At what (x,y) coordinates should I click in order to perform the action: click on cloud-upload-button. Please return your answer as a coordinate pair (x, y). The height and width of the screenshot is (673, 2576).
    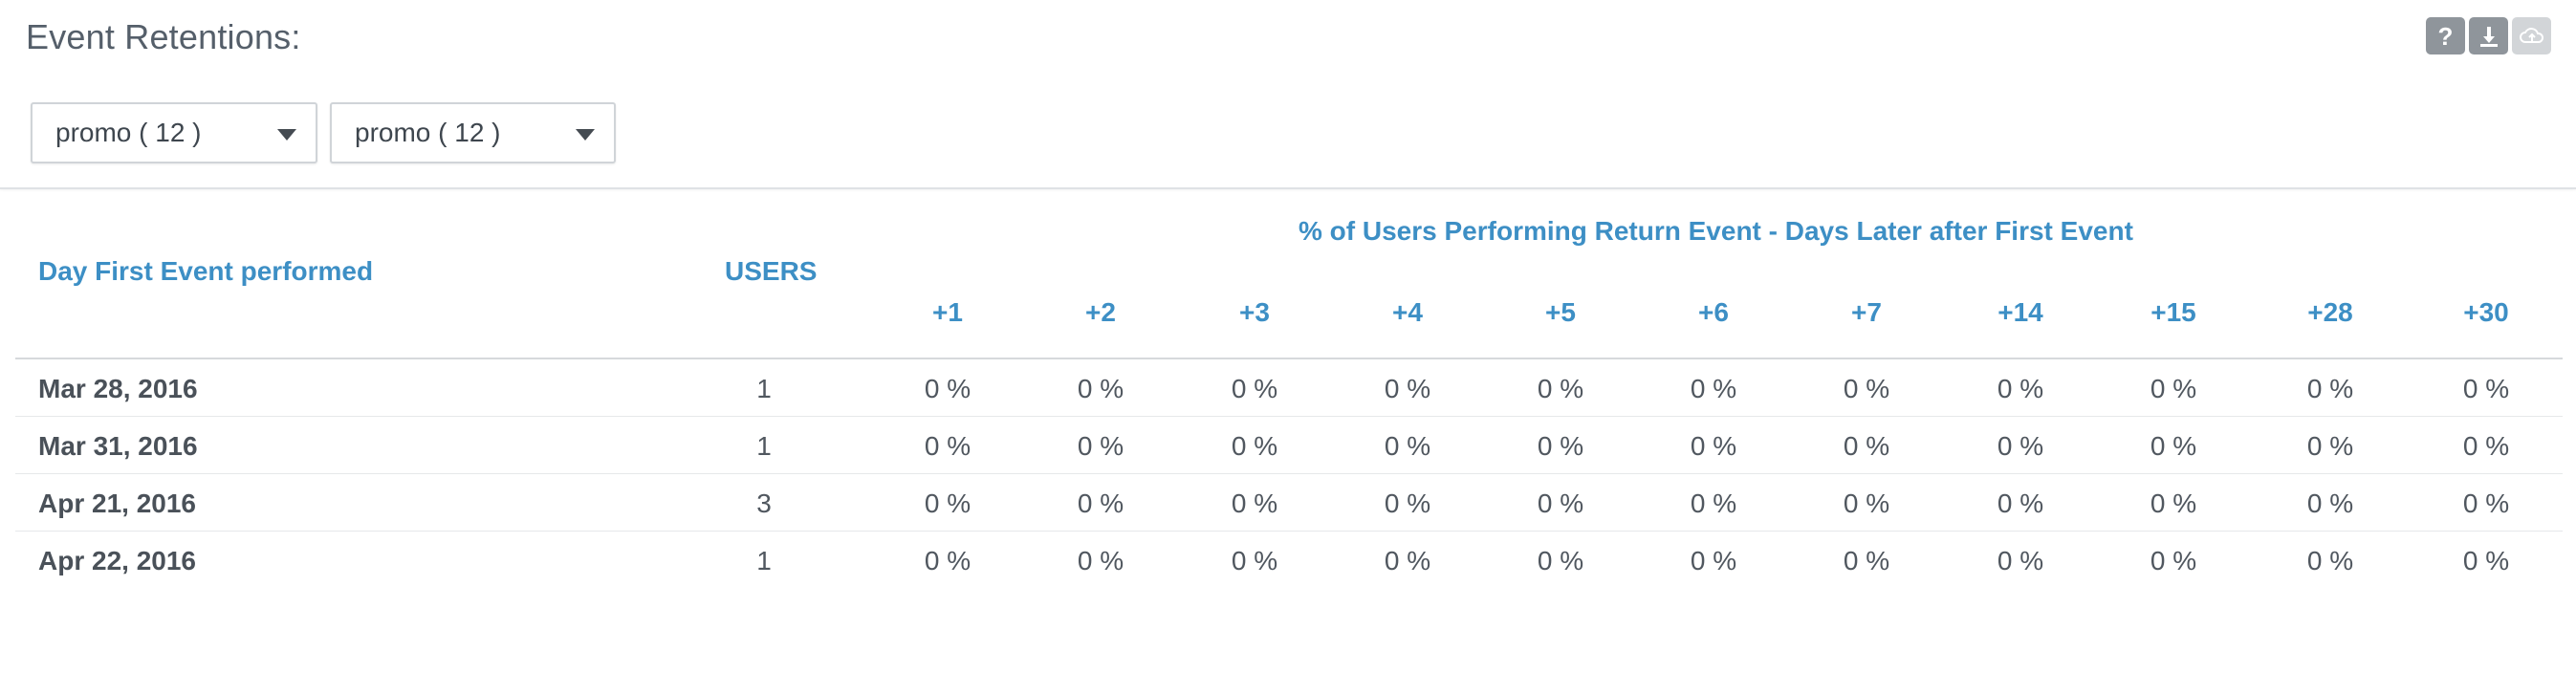
    Looking at the image, I should click on (2531, 35).